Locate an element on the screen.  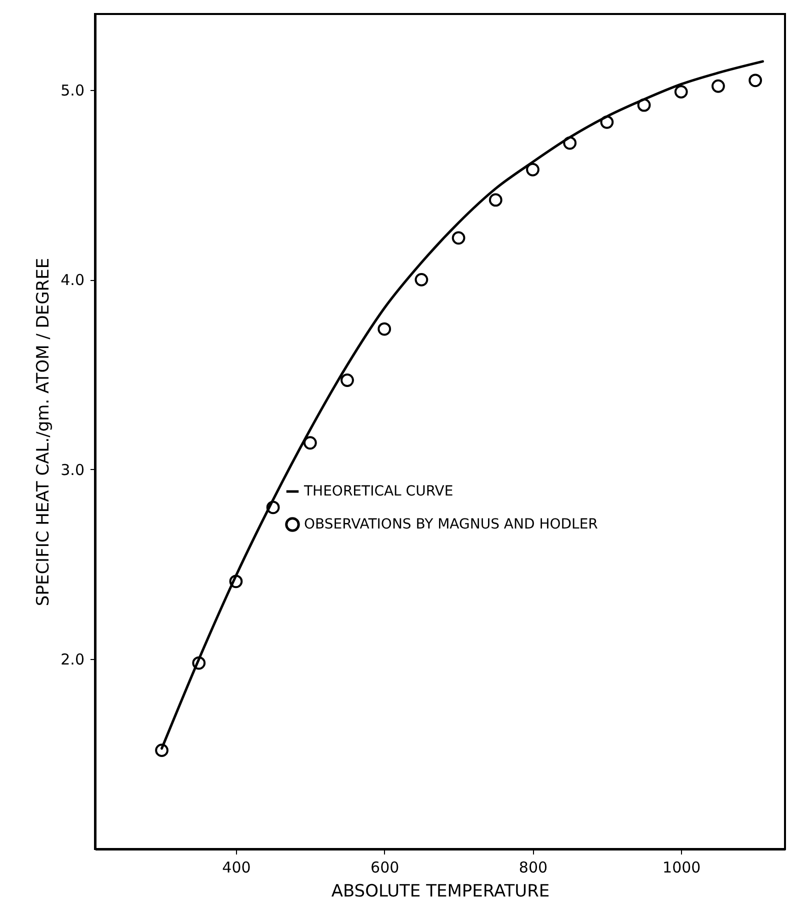
legend-label: THEORETICAL CURVE is located at coordinates (378, 492).